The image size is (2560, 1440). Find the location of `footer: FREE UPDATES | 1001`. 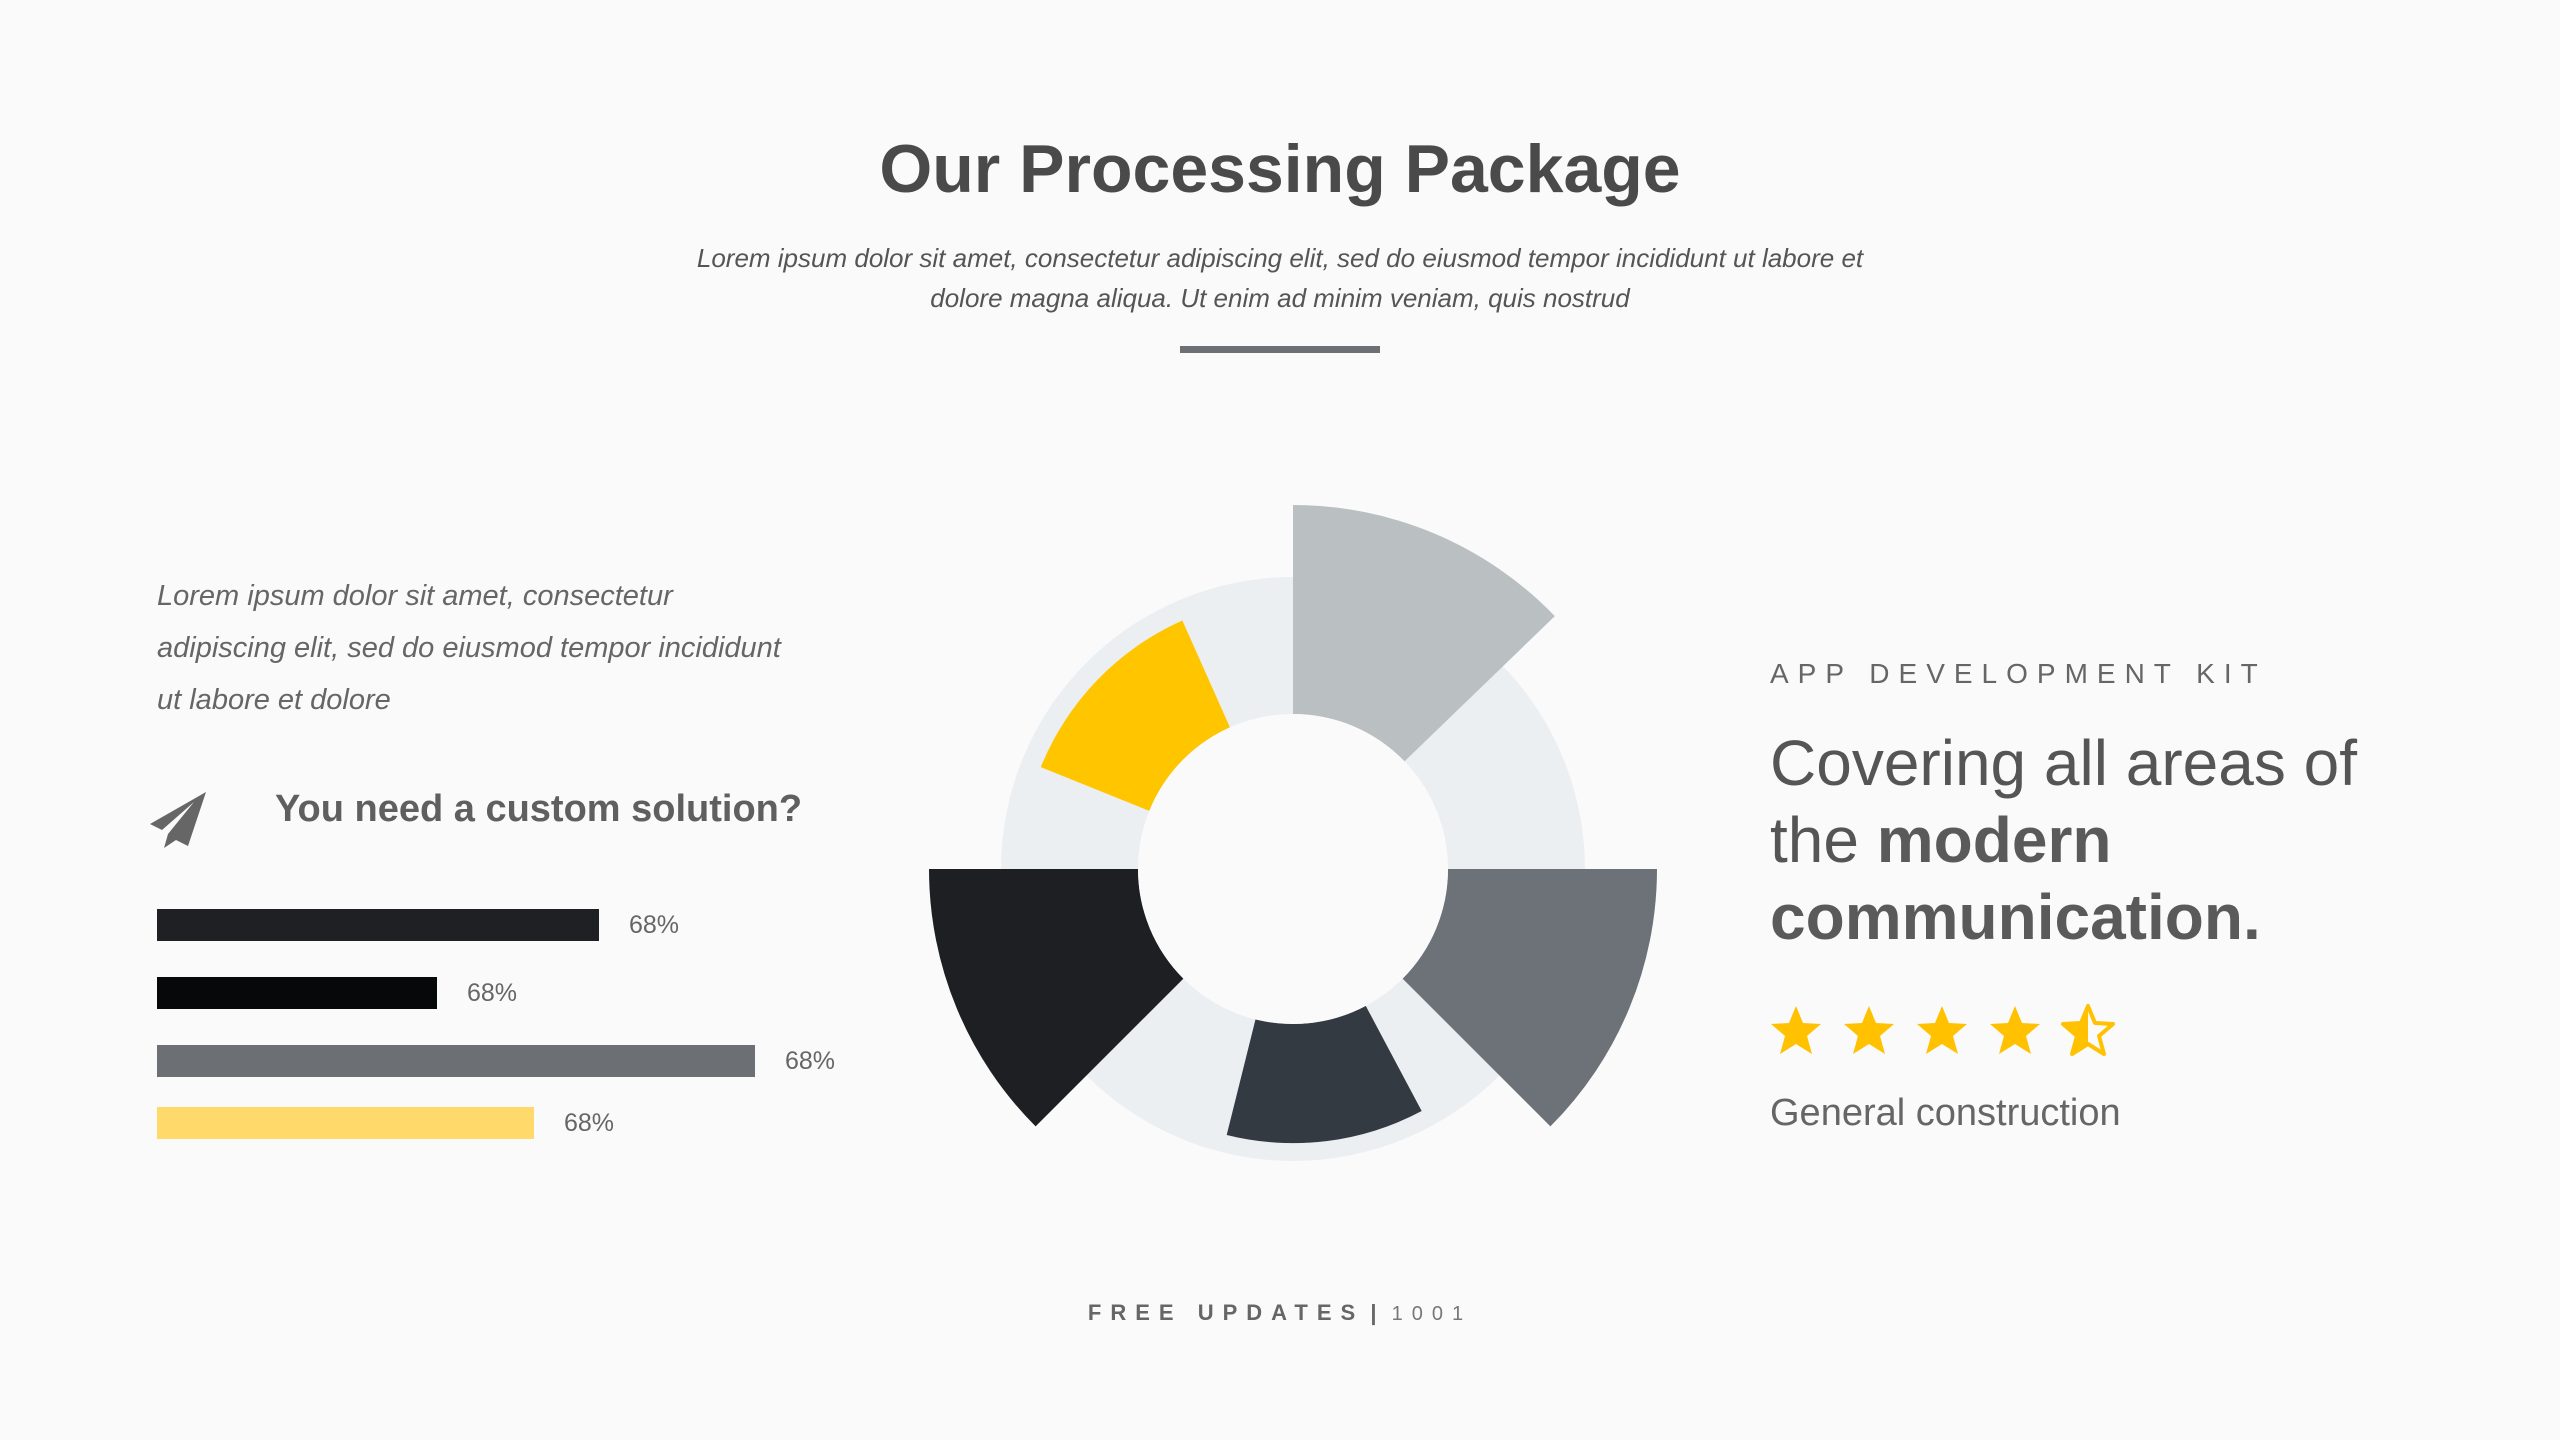

footer: FREE UPDATES | 1001 is located at coordinates (1280, 1313).